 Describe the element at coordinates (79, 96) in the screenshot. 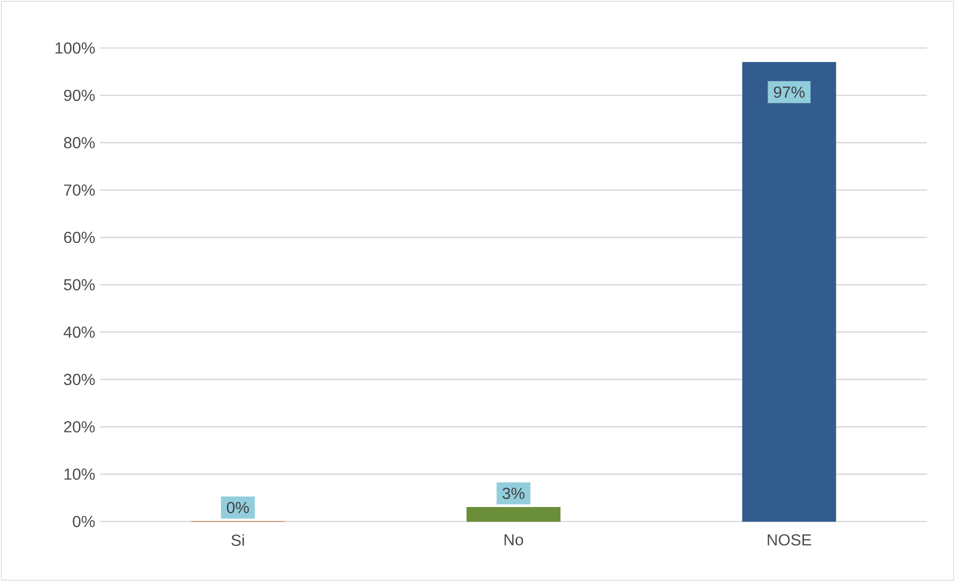

I see `y-tick-label: 90%` at that location.